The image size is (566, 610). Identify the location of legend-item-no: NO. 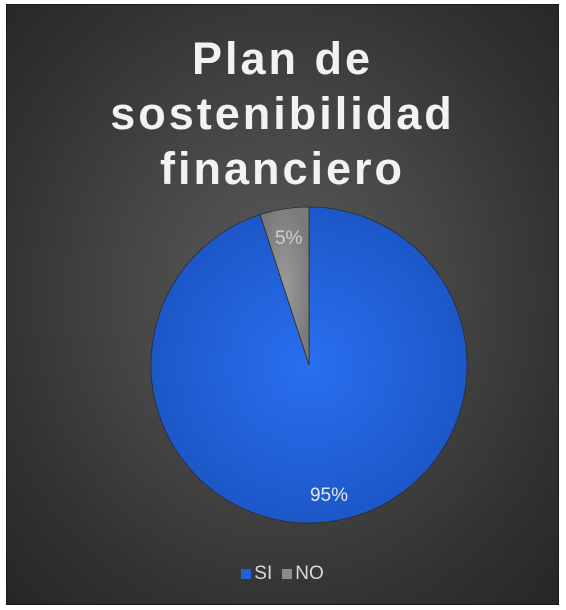
(303, 574).